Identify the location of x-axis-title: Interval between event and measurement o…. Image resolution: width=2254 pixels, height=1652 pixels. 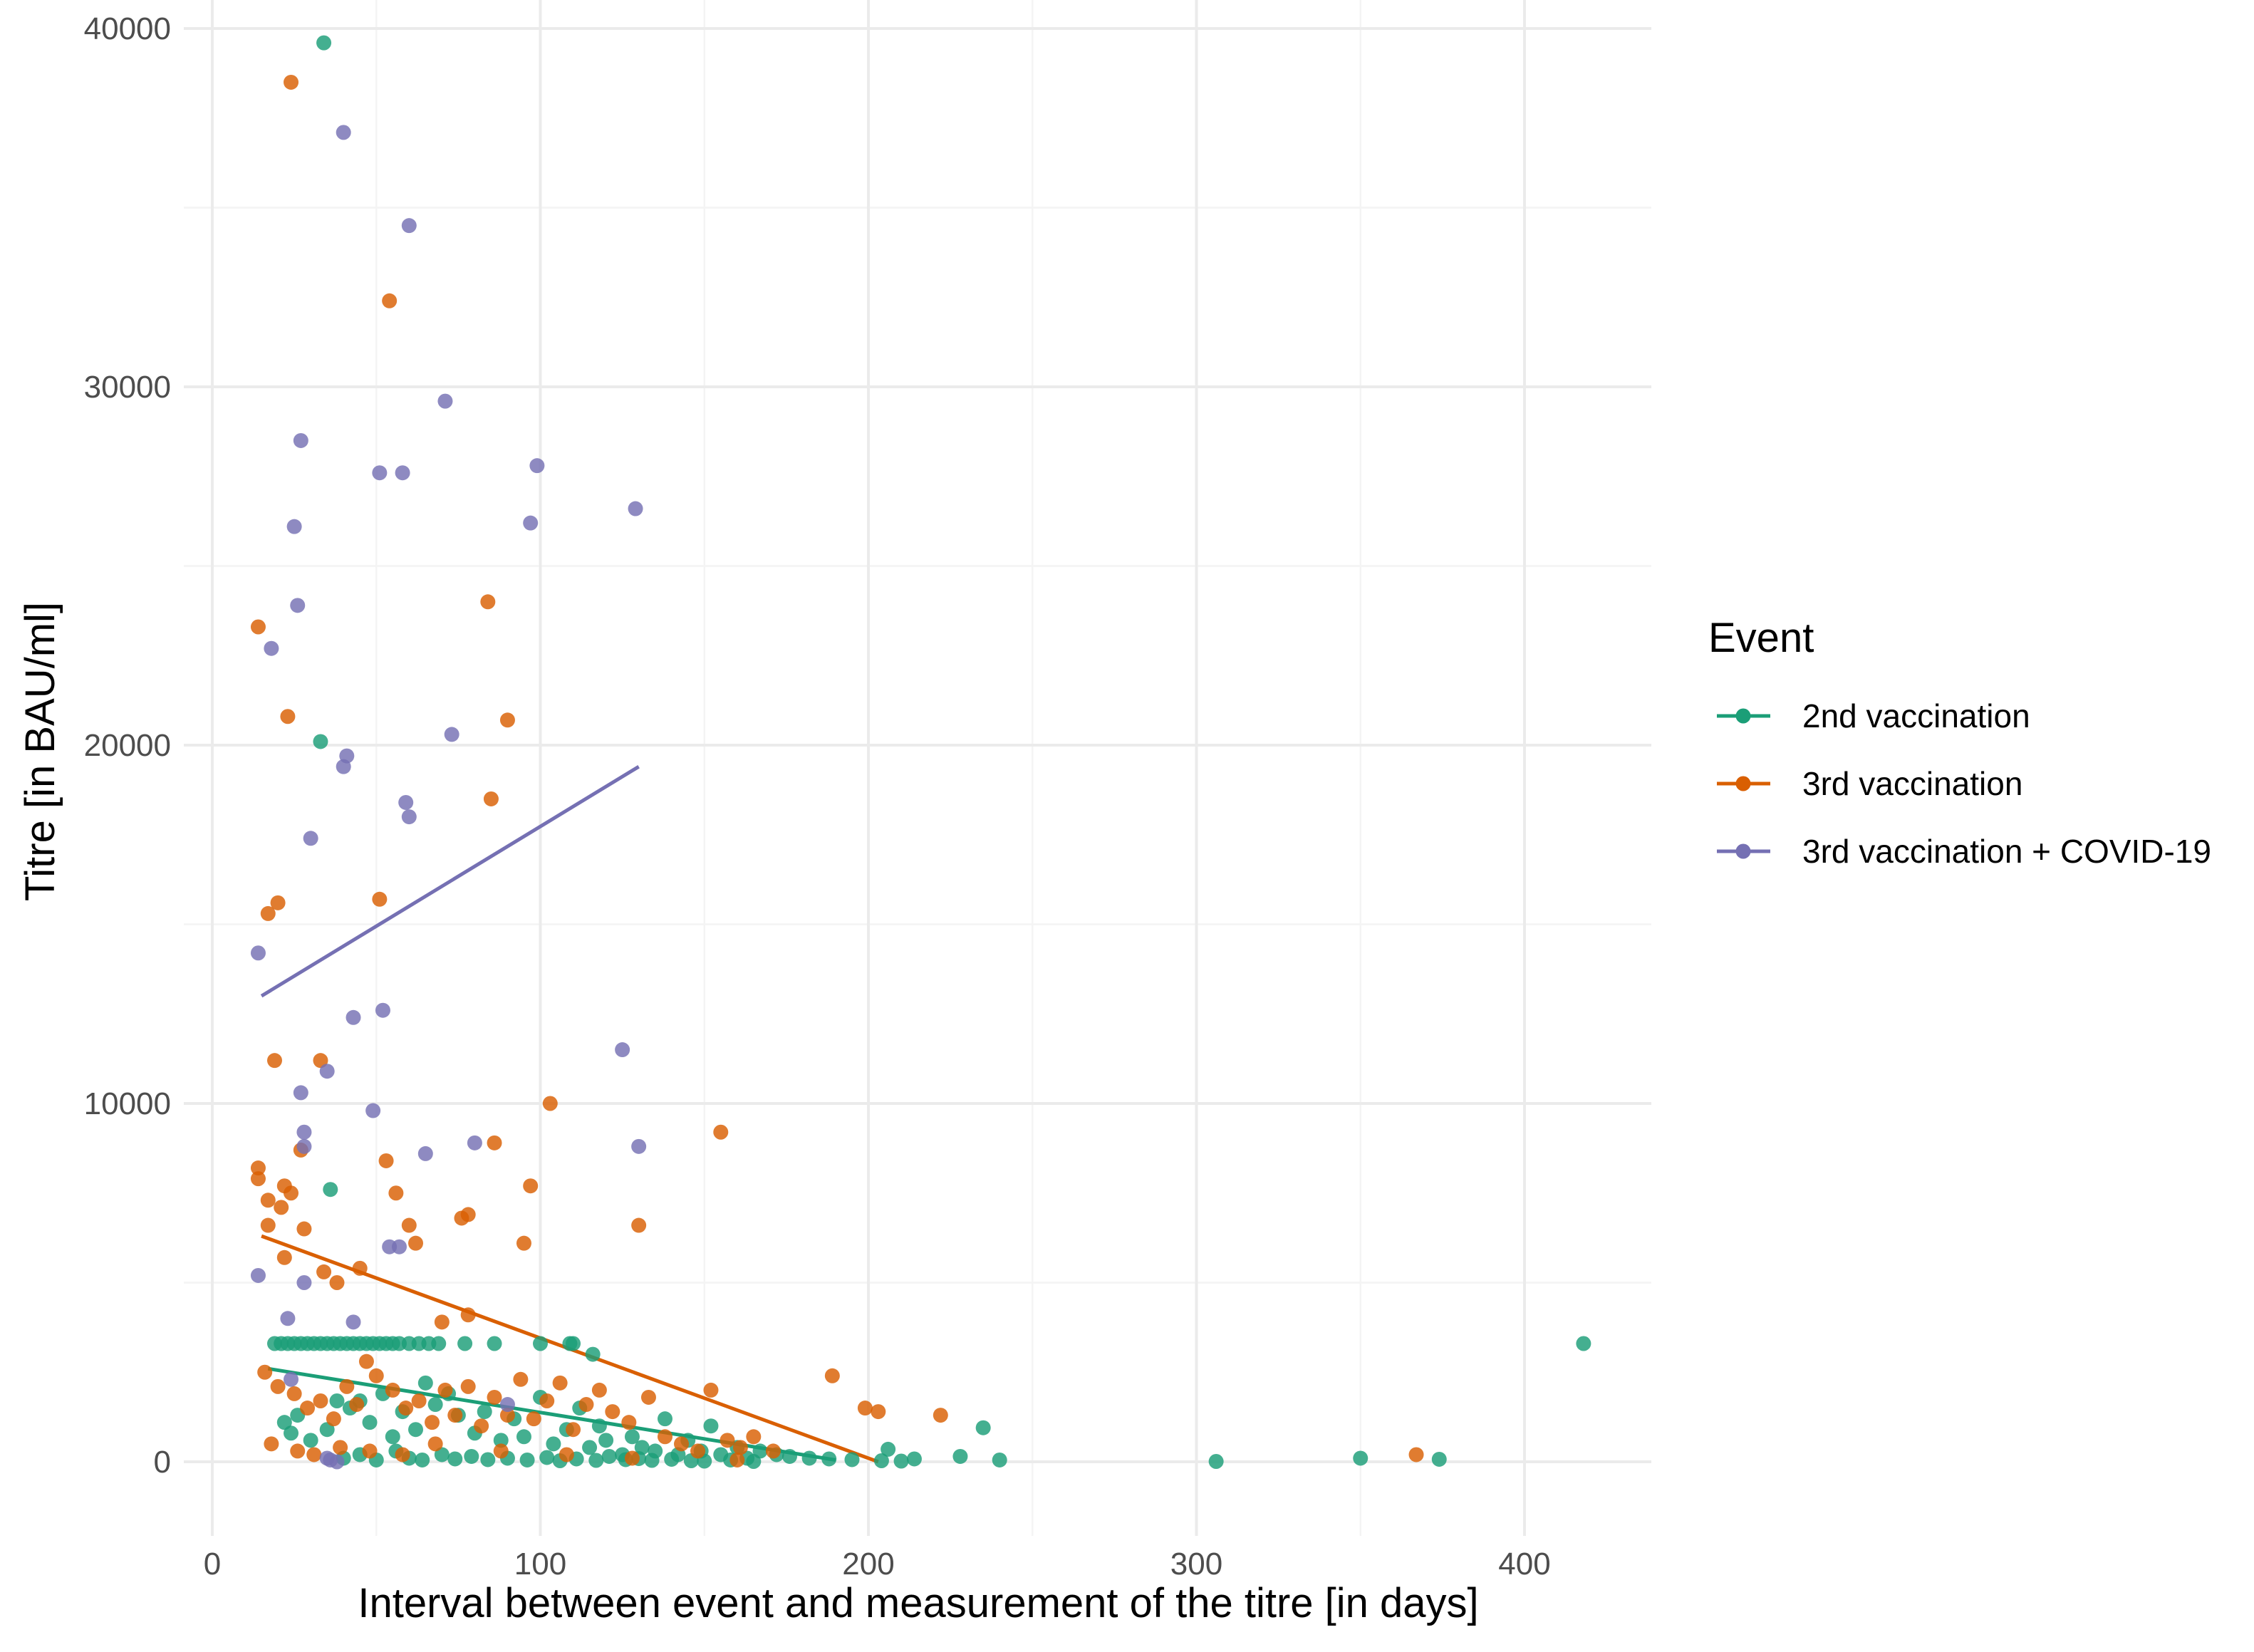
(918, 1603).